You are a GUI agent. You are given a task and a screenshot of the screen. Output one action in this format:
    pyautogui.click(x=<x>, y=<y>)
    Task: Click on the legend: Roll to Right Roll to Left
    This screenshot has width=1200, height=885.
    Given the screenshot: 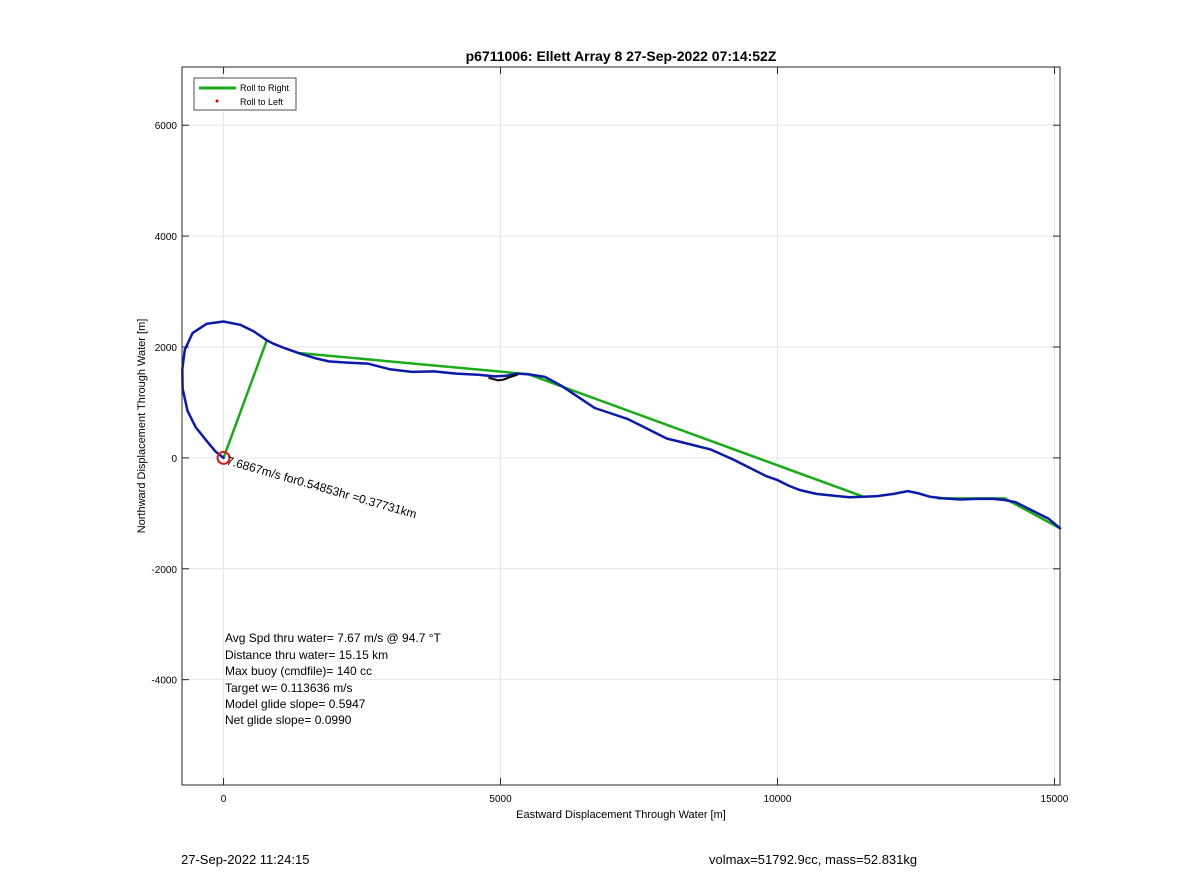 What is the action you would take?
    pyautogui.click(x=245, y=94)
    